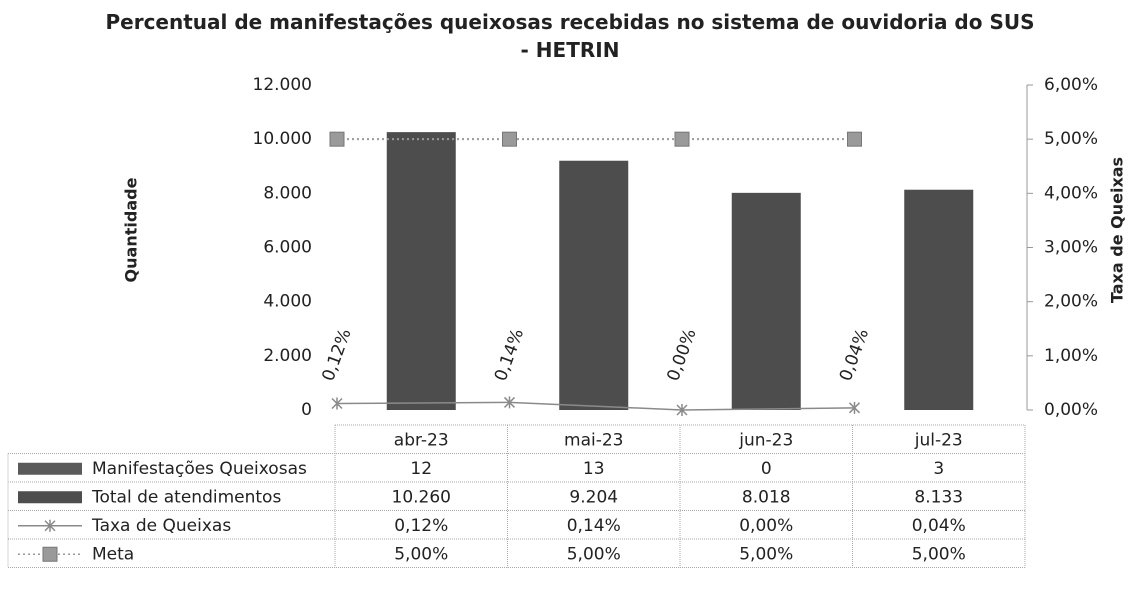 This screenshot has width=1131, height=594. I want to click on y2-tick-label: 1,00%, so click(1071, 356).